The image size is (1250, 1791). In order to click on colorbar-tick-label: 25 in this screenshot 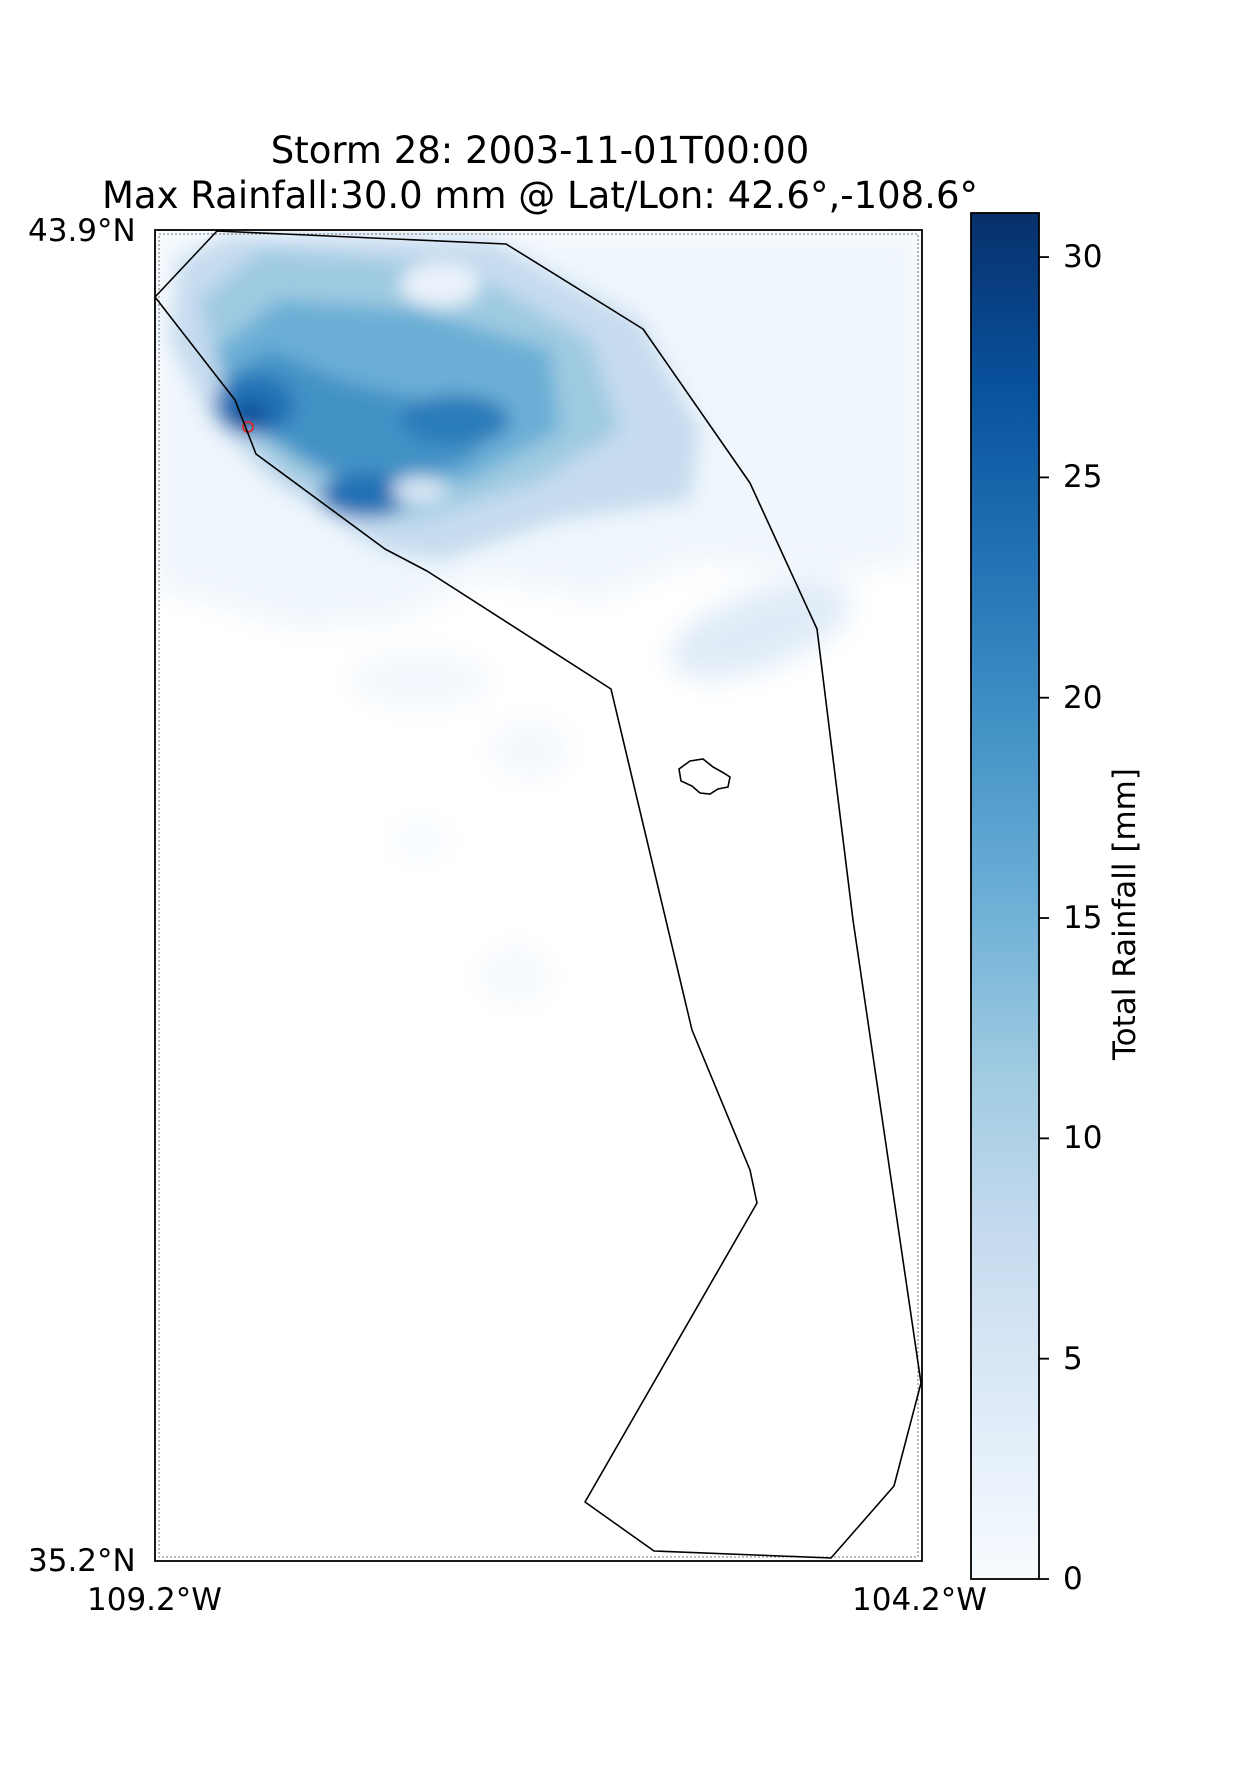, I will do `click(1083, 477)`.